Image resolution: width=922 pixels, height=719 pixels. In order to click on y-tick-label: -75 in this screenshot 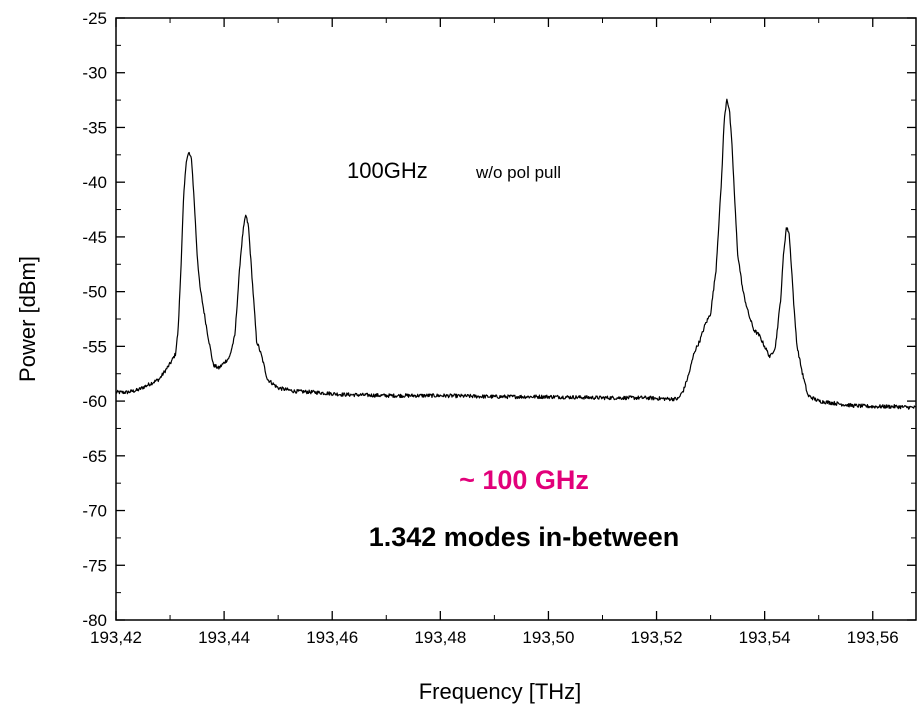, I will do `click(94, 565)`.